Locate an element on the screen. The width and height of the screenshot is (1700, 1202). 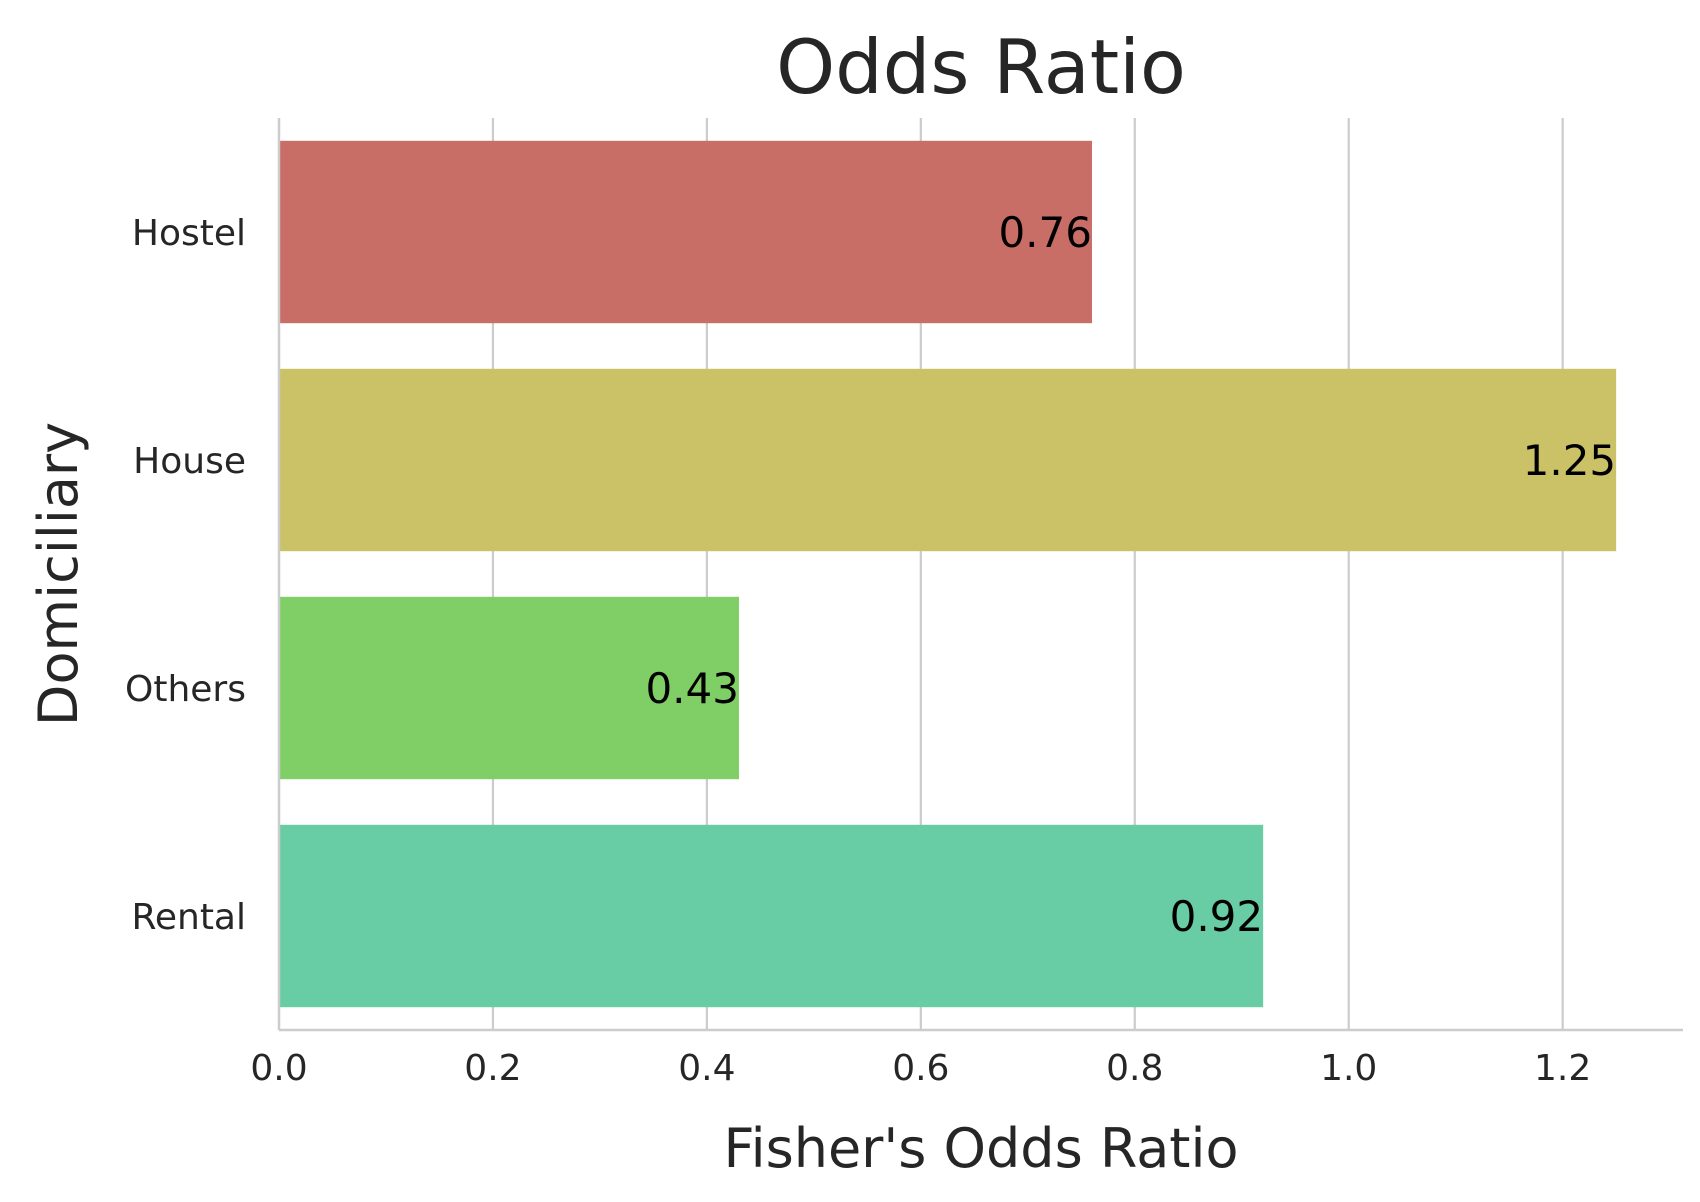
x-tick-label: 0.0 is located at coordinates (278, 1068).